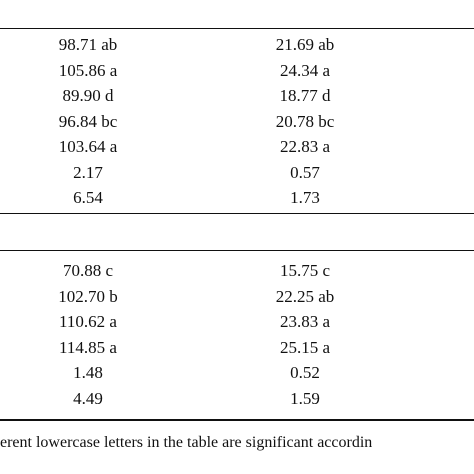 The image size is (474, 474). Describe the element at coordinates (305, 197) in the screenshot. I see `table-cell: 1.73` at that location.